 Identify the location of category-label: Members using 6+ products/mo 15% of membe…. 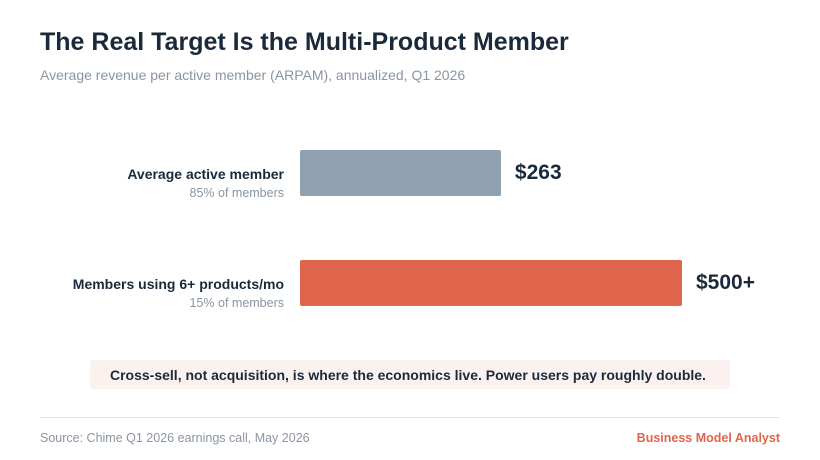
(178, 293).